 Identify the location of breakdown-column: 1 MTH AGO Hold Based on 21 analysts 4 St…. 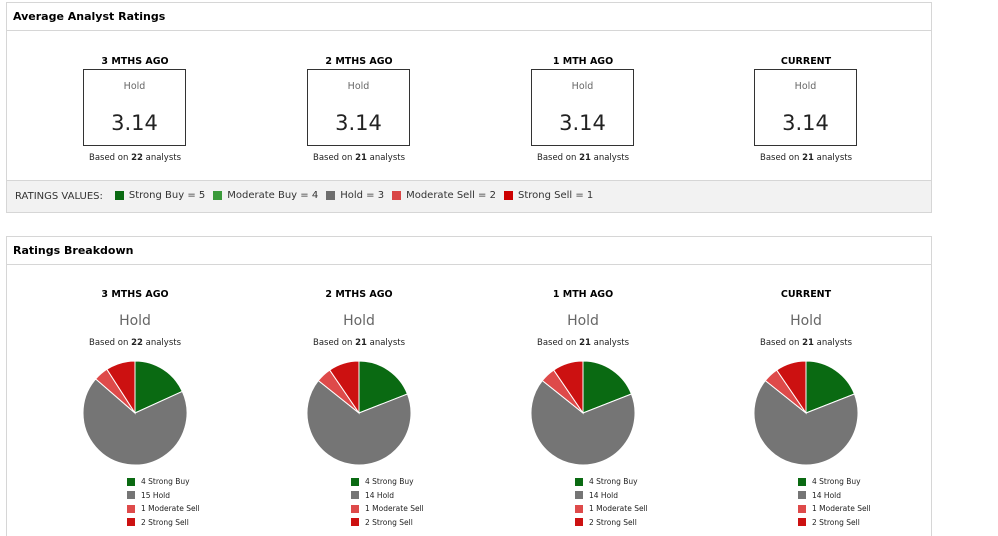
(583, 385).